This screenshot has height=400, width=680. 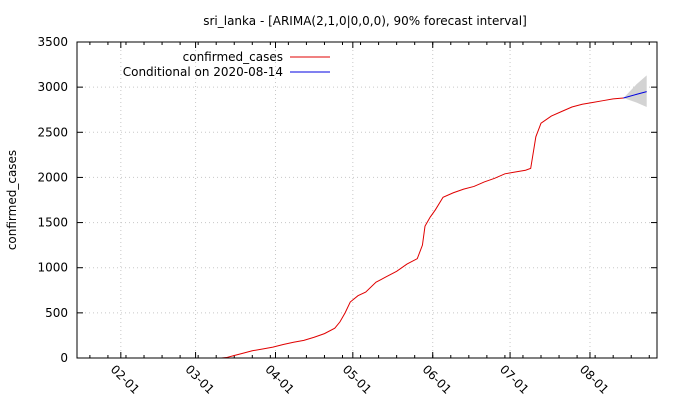 What do you see at coordinates (125, 379) in the screenshot?
I see `x-tick-label: 02-01` at bounding box center [125, 379].